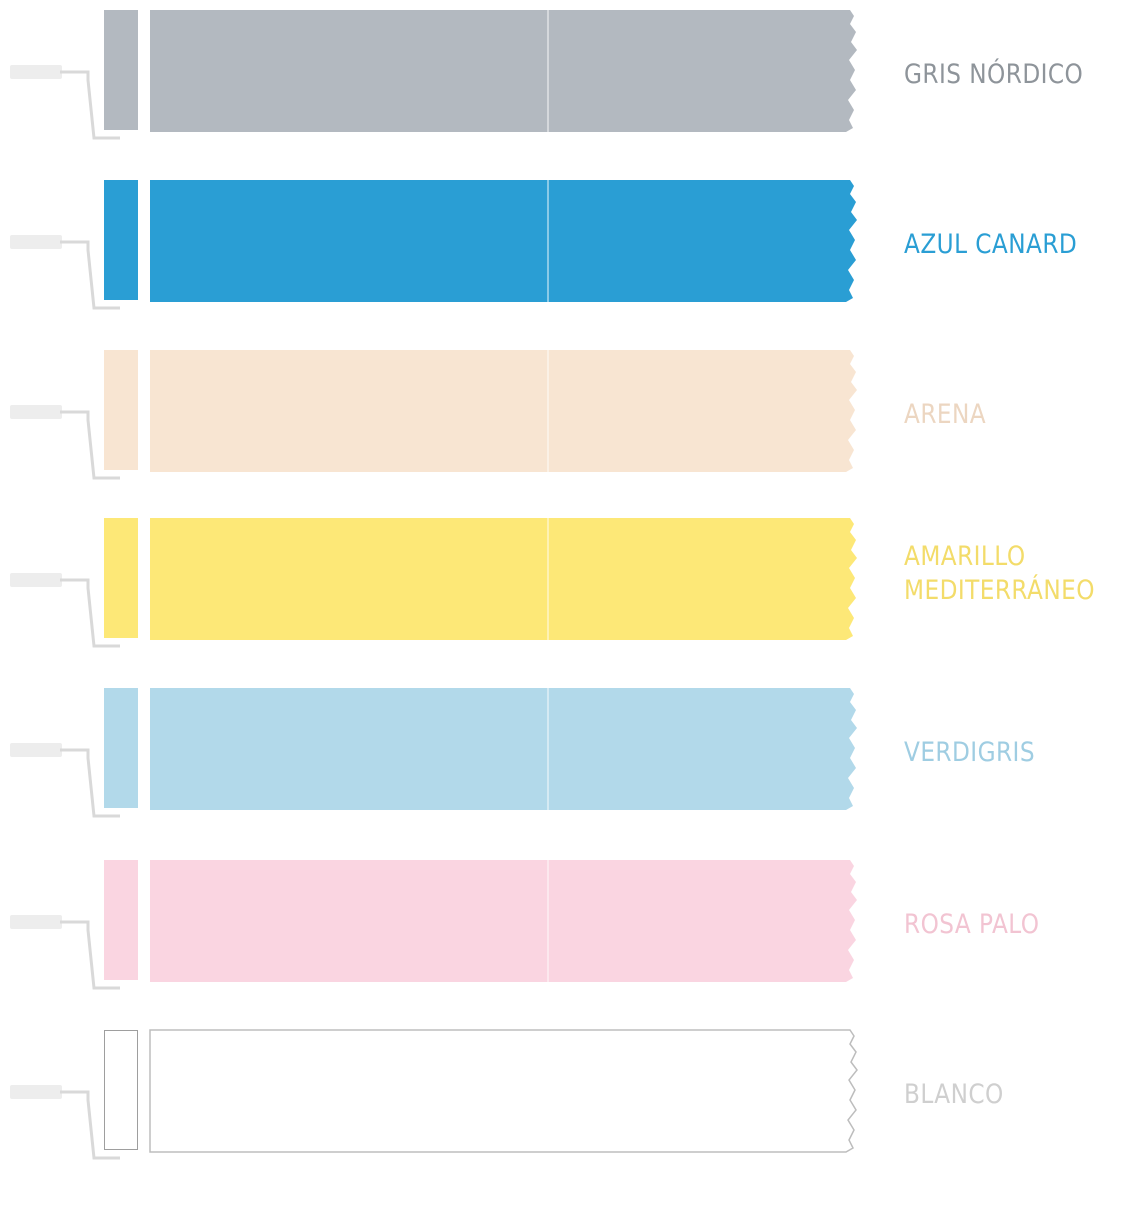 Image resolution: width=1124 pixels, height=1205 pixels. I want to click on color-name: VERDIGRIS, so click(970, 752).